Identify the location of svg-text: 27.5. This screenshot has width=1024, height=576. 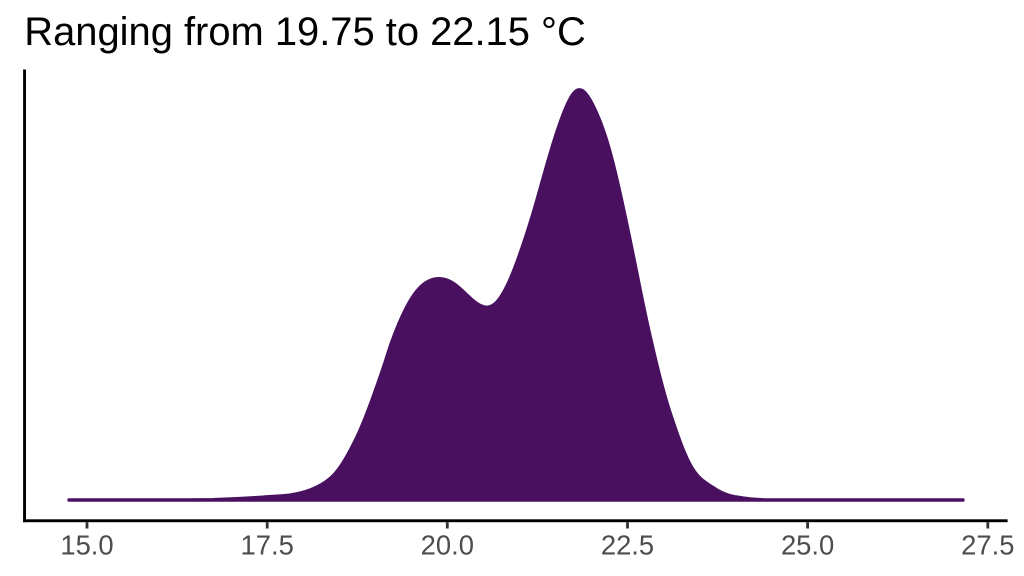
(987, 545).